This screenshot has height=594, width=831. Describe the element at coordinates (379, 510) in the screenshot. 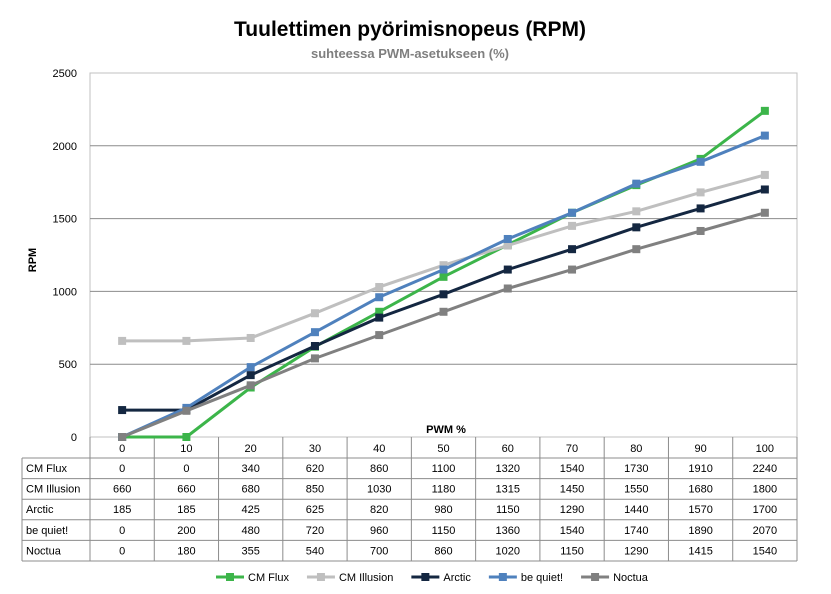

I see `table-cell: 820` at that location.